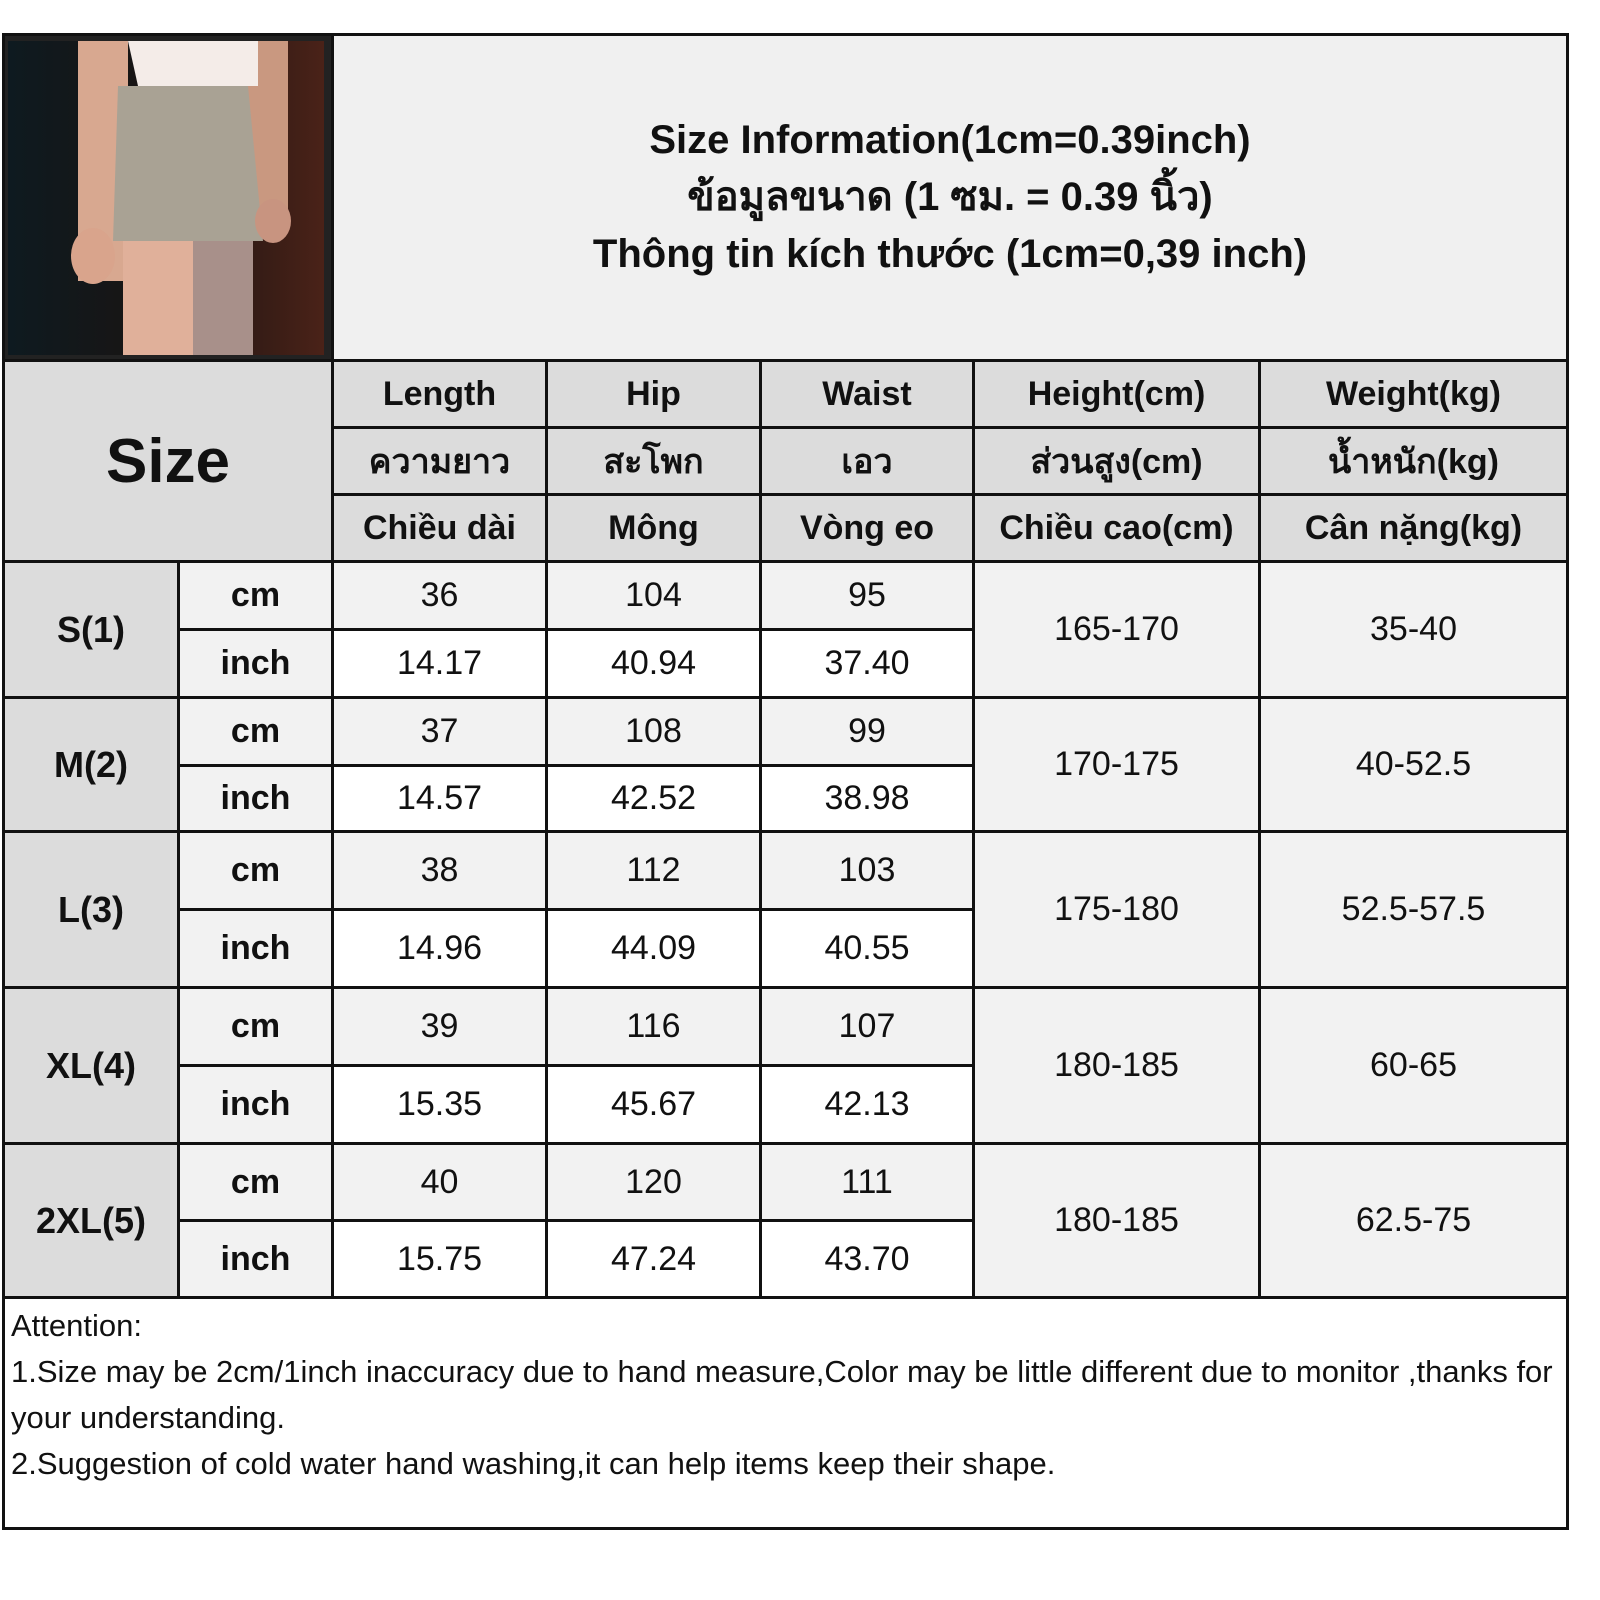  What do you see at coordinates (1116, 528) in the screenshot?
I see `header-height-vi: Chiều cao(cm)` at bounding box center [1116, 528].